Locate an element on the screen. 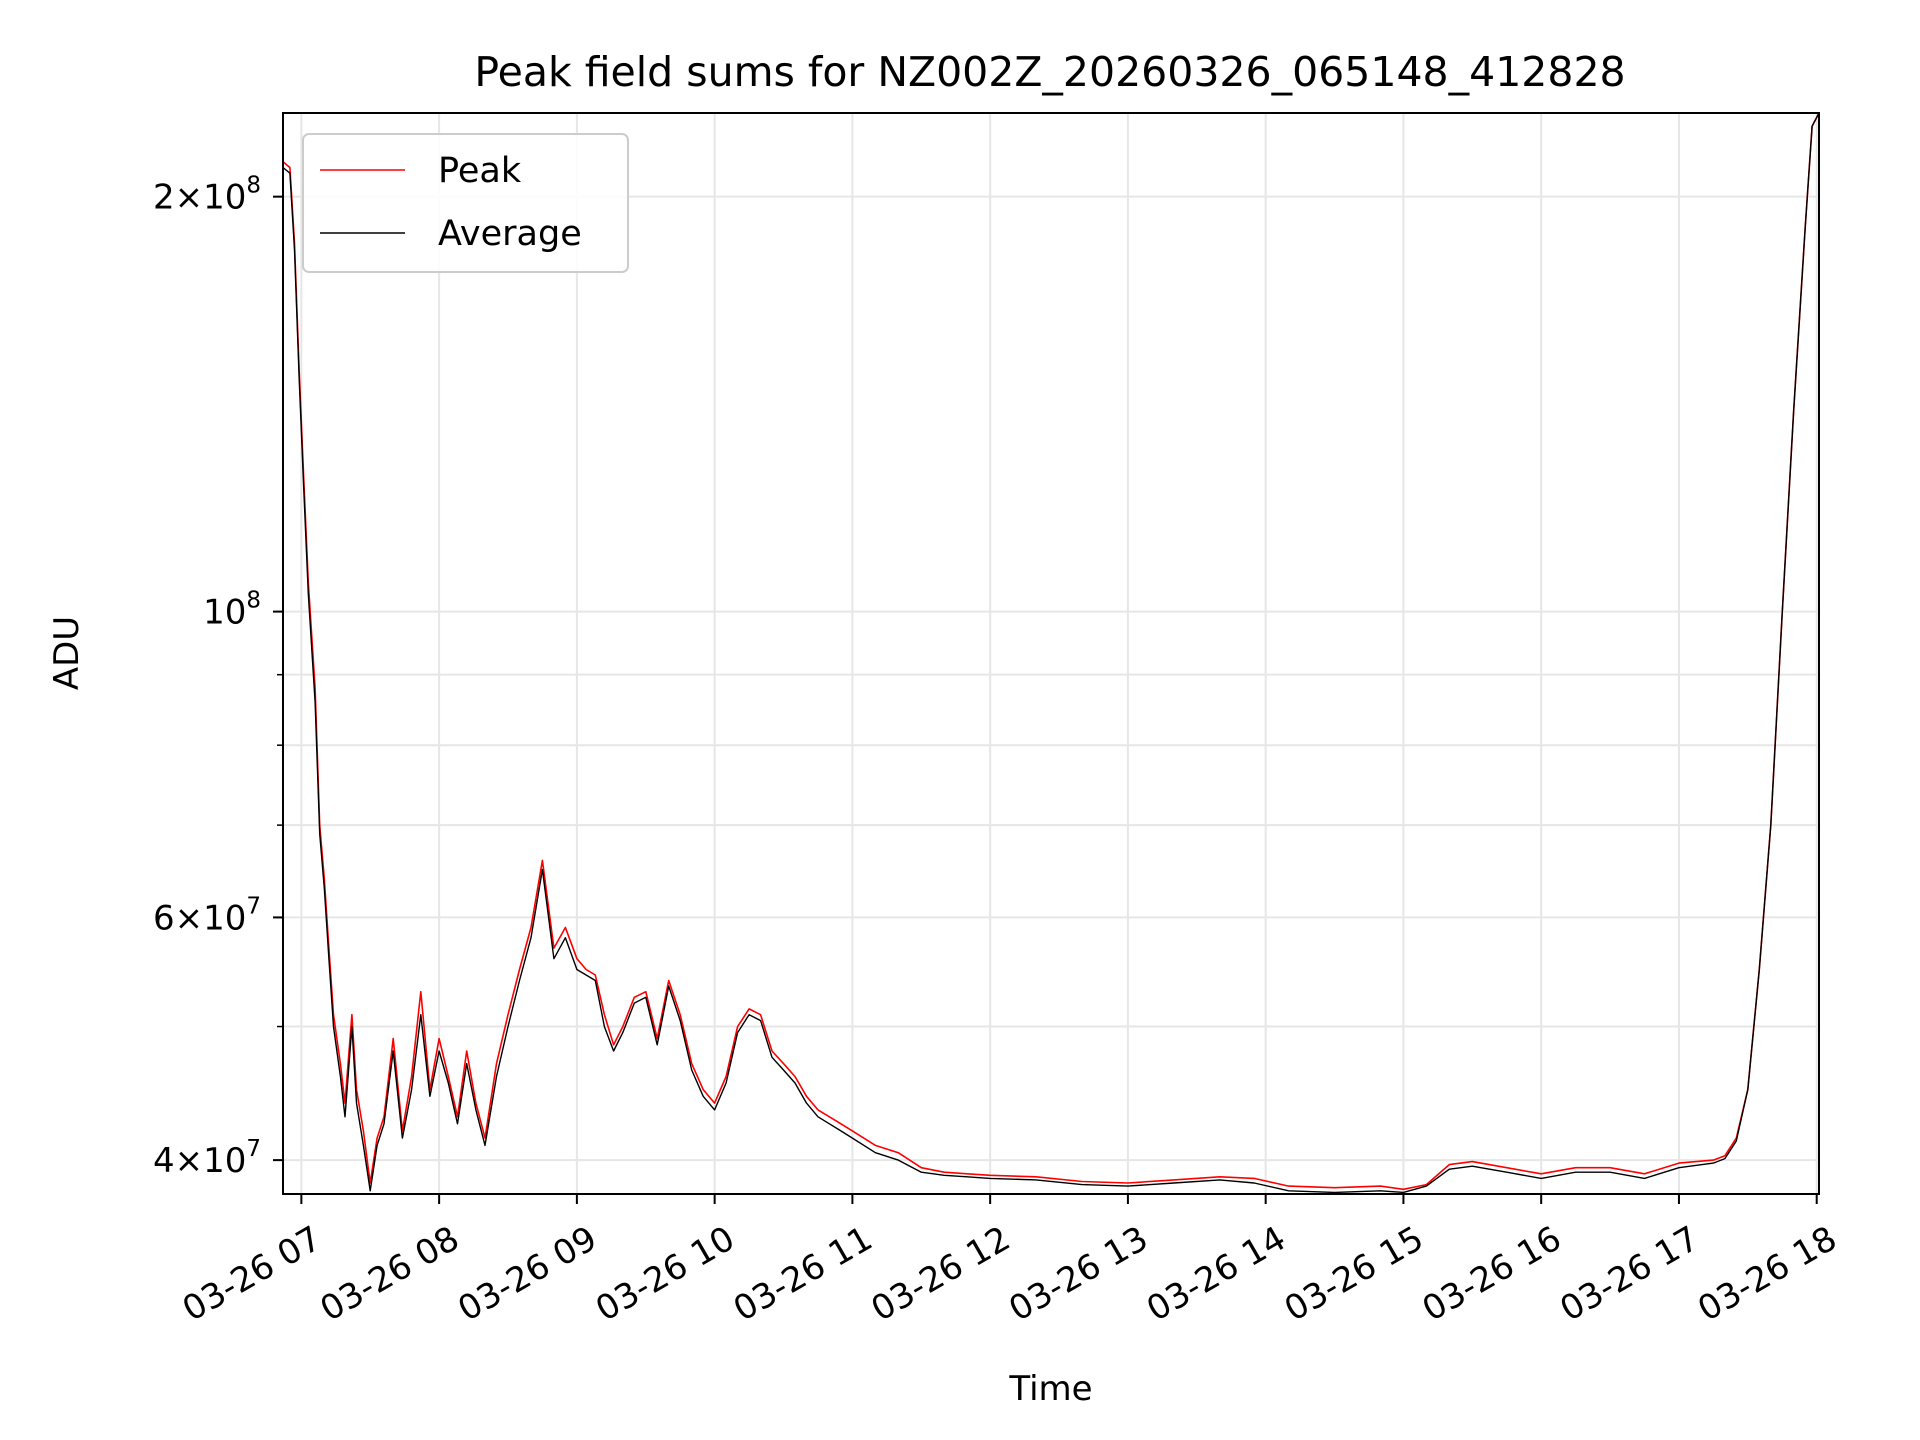 Image resolution: width=1920 pixels, height=1440 pixels. y-tick-label: 2×108 is located at coordinates (207, 195).